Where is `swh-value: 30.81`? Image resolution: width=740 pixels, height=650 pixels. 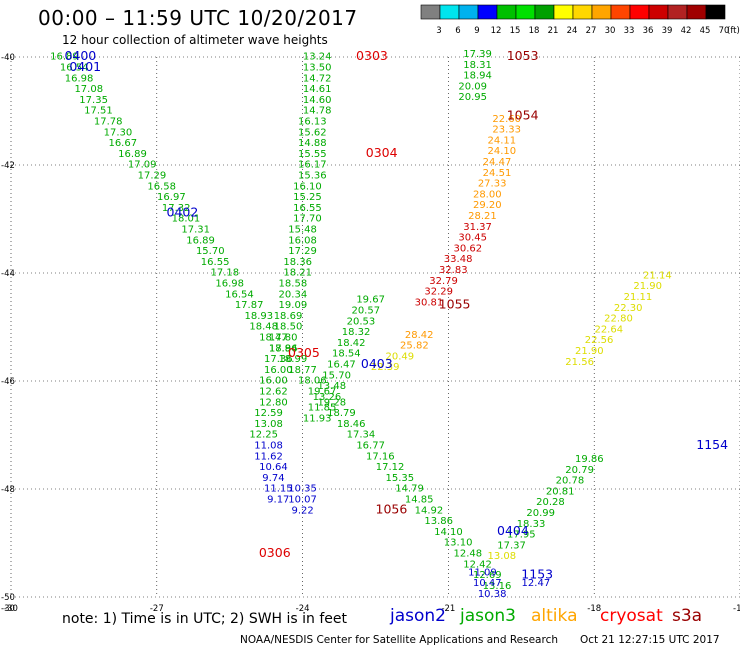
swh-value: 30.81 is located at coordinates (429, 302).